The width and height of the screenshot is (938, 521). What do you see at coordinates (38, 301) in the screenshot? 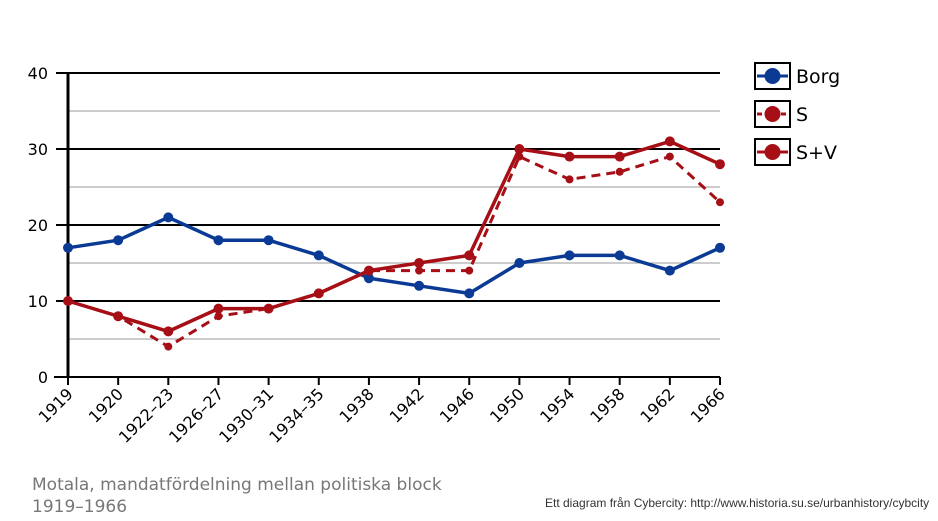
I see `y-tick-label: 10` at bounding box center [38, 301].